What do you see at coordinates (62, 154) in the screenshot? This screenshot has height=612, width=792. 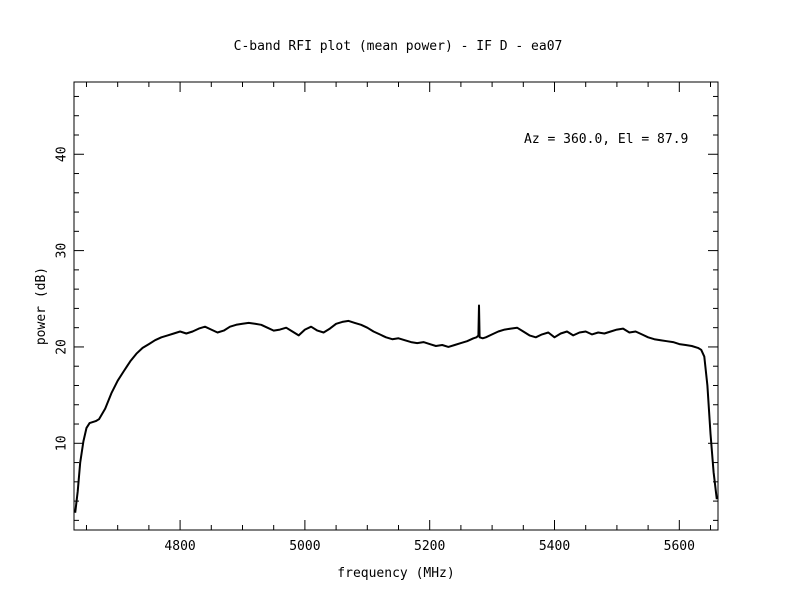 I see `y-tick-label: 40` at bounding box center [62, 154].